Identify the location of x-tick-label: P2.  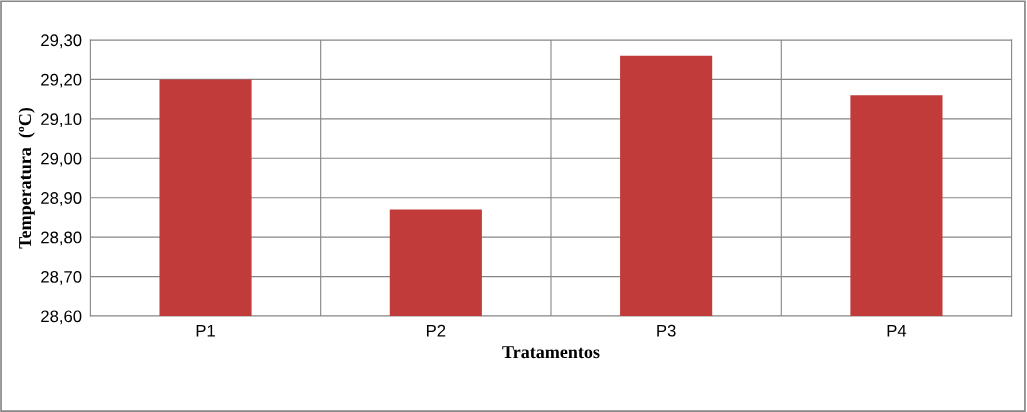
(436, 330).